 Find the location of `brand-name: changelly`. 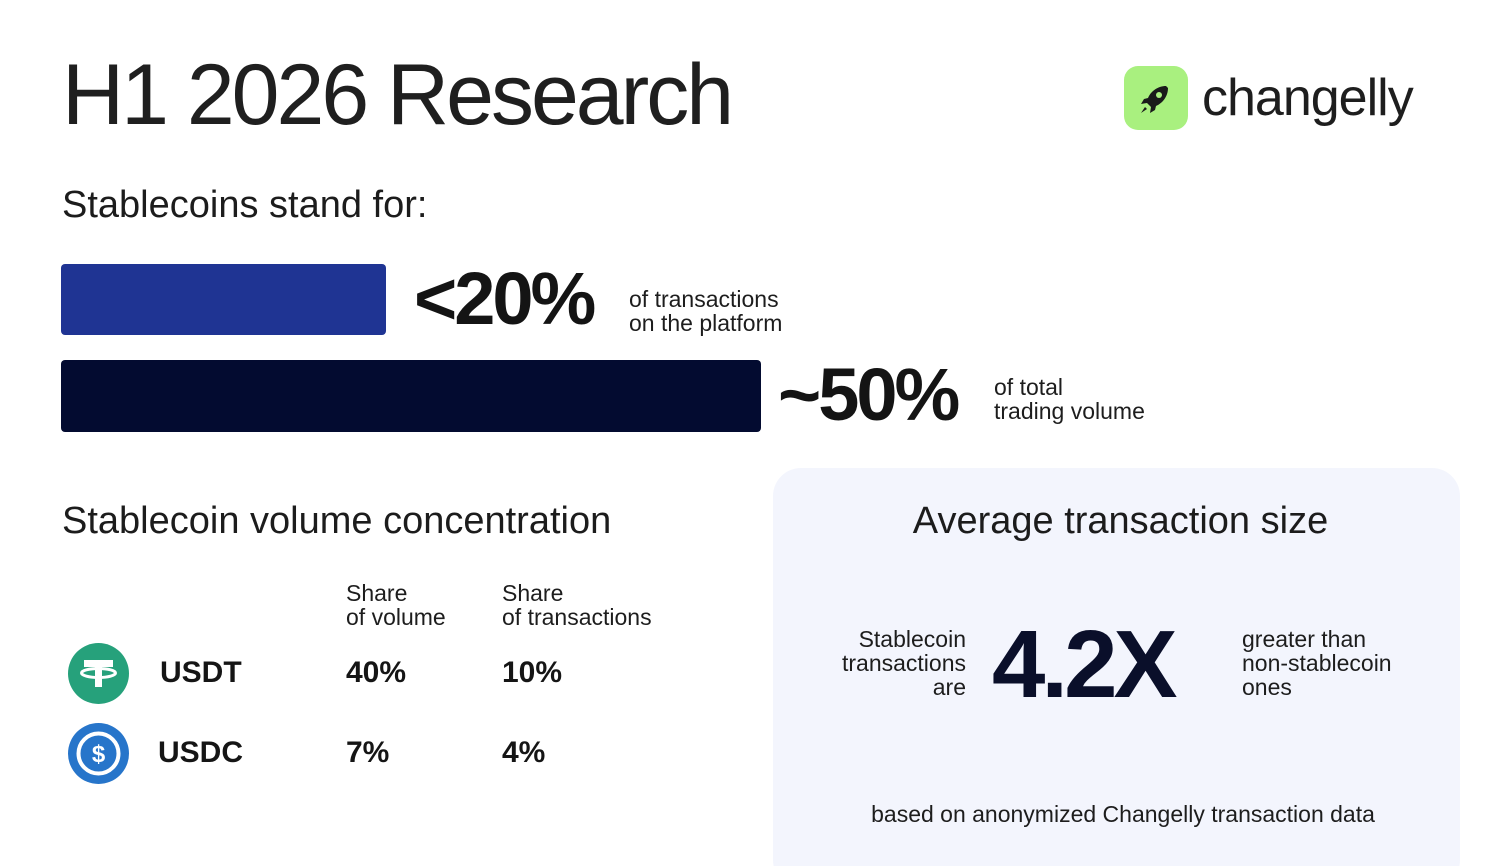

brand-name: changelly is located at coordinates (1308, 98).